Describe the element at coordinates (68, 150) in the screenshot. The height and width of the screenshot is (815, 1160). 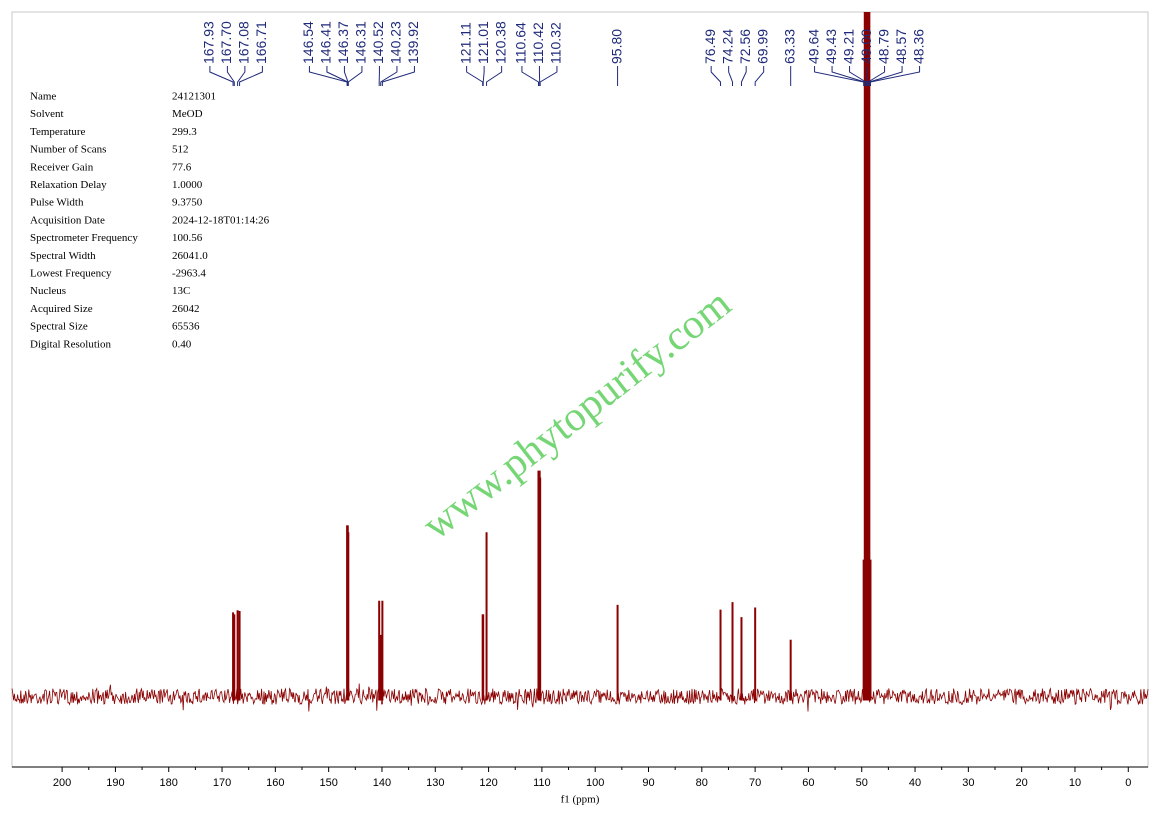
I see `parameter-name: Number of Scans` at that location.